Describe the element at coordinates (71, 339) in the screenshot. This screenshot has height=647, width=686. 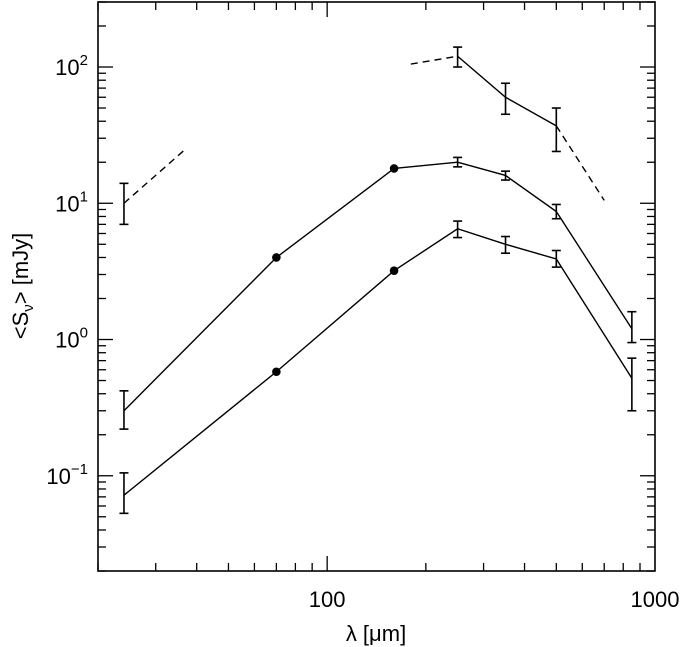
I see `y-tick-label: 10⁰` at that location.